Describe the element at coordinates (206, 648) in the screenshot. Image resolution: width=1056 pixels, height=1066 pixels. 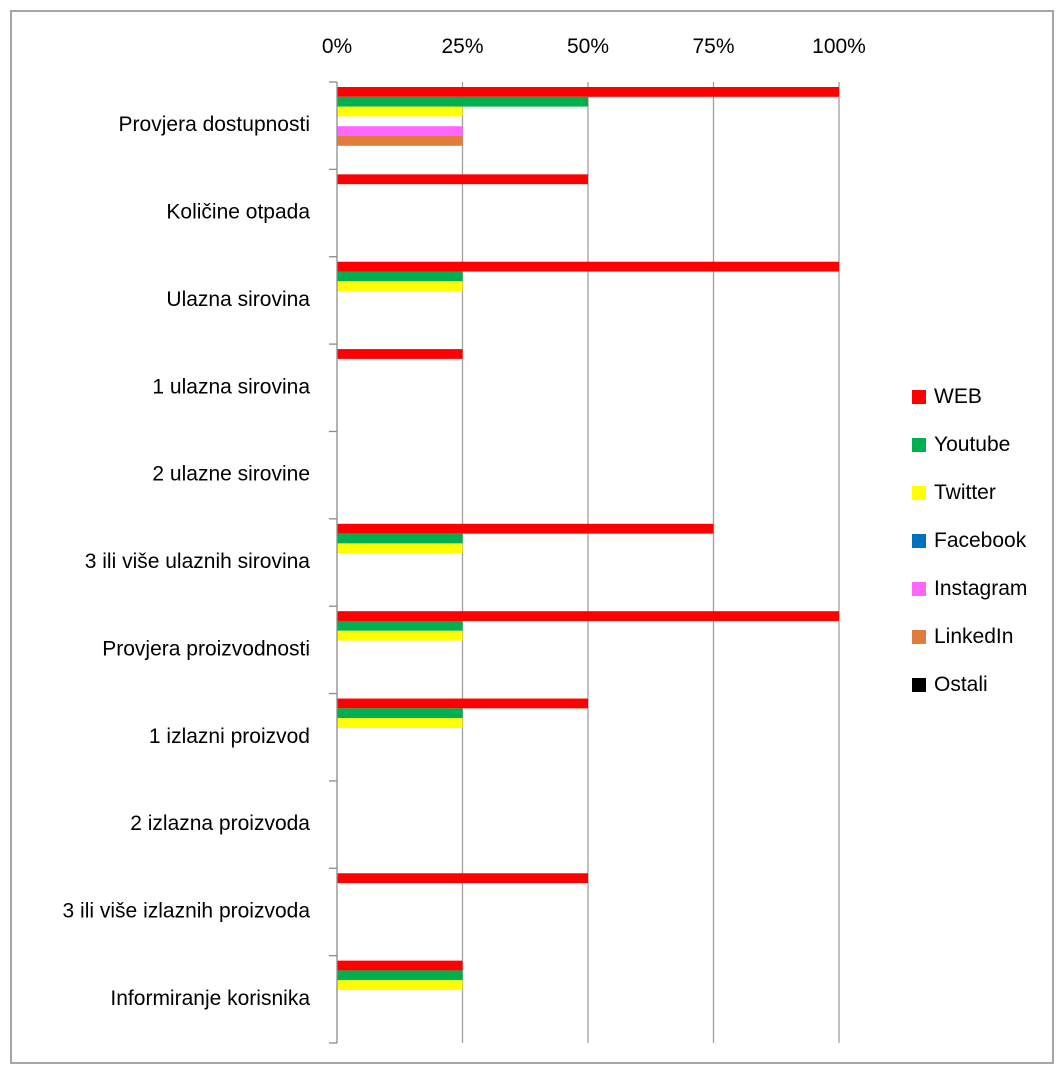
I see `category-label: Provjera proizvodnosti` at that location.